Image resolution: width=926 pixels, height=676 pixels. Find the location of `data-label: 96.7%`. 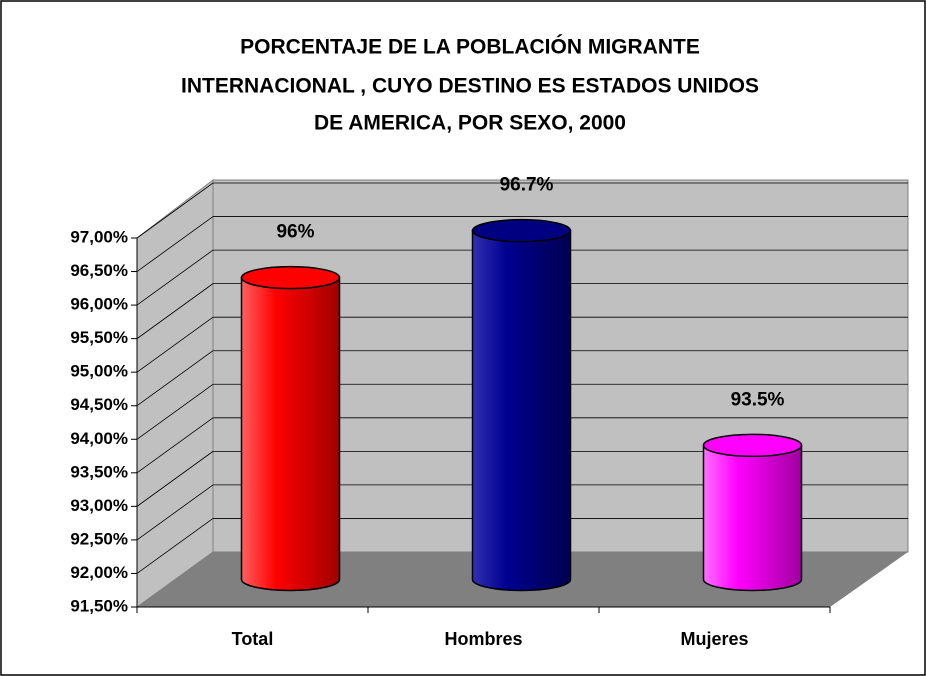

data-label: 96.7% is located at coordinates (527, 185).